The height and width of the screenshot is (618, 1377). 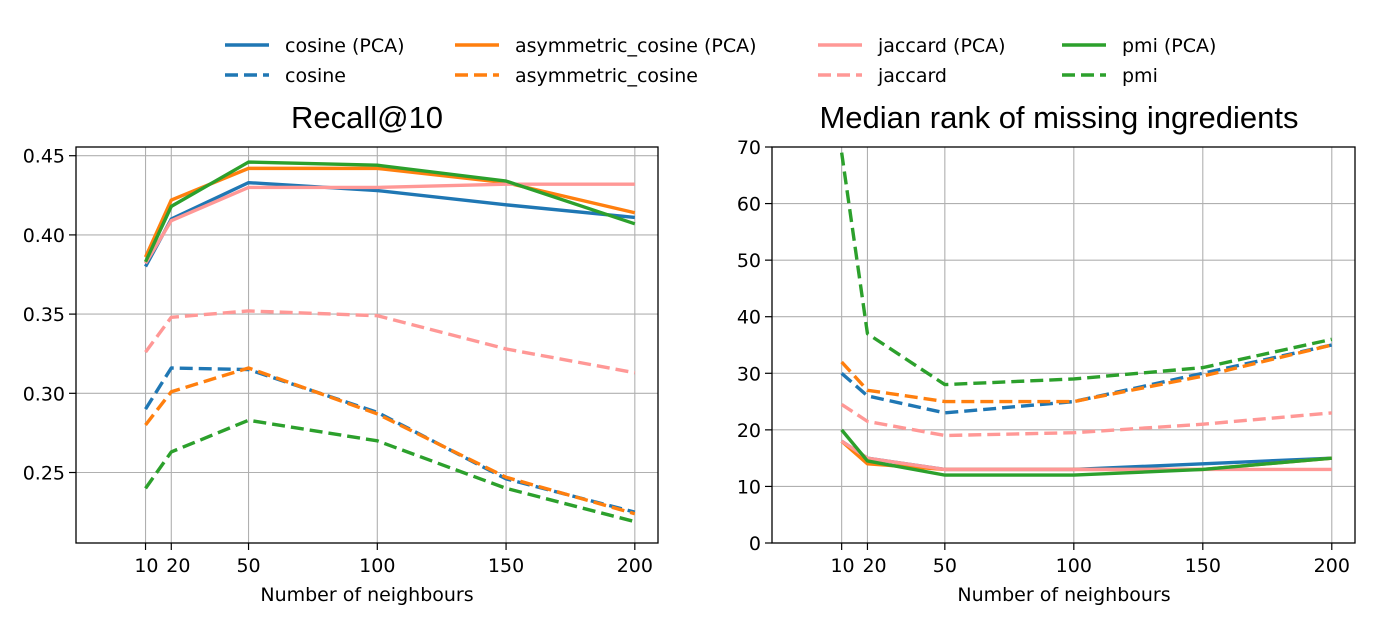 What do you see at coordinates (606, 76) in the screenshot?
I see `legend-label: asymmetric_cosine` at bounding box center [606, 76].